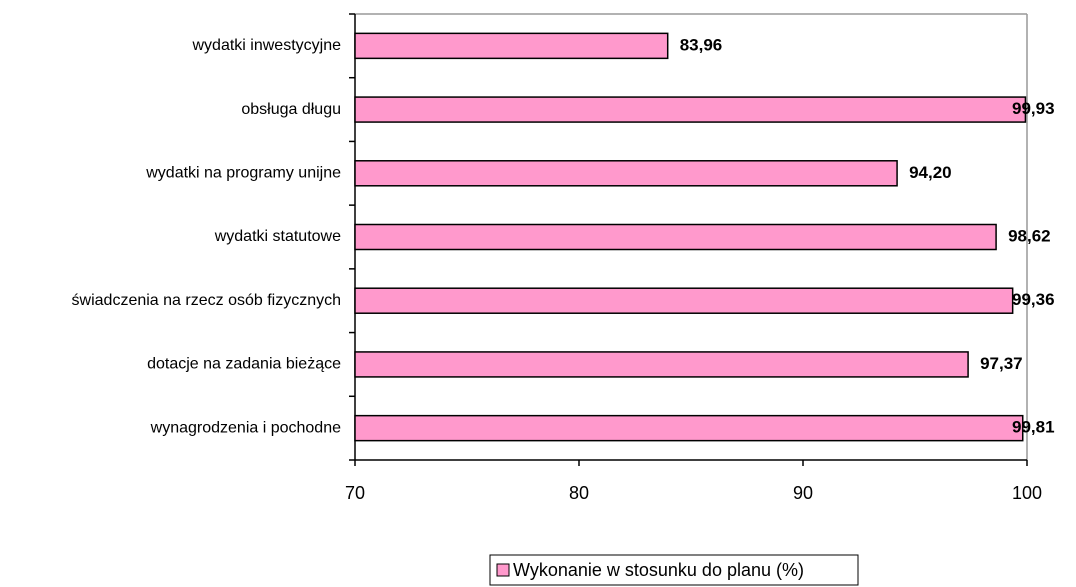  I want to click on value-label: 97,37, so click(1001, 363).